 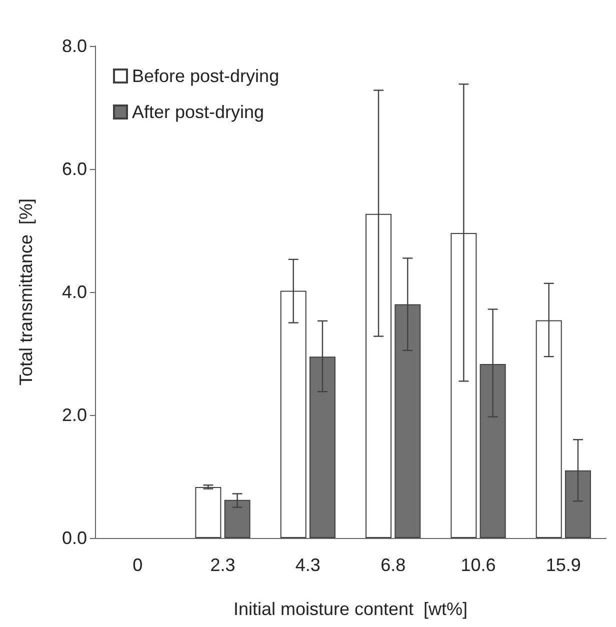 I want to click on x-tick-label: 15.9, so click(x=563, y=565).